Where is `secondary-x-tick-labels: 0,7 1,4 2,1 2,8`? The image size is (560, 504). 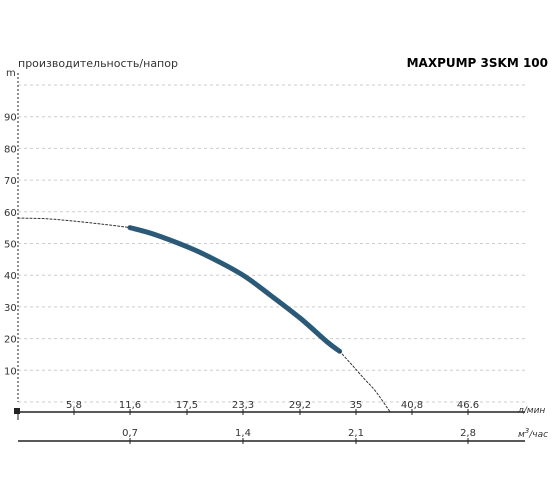
secondary-x-tick-labels: 0,7 1,4 2,1 2,8 is located at coordinates (299, 433).